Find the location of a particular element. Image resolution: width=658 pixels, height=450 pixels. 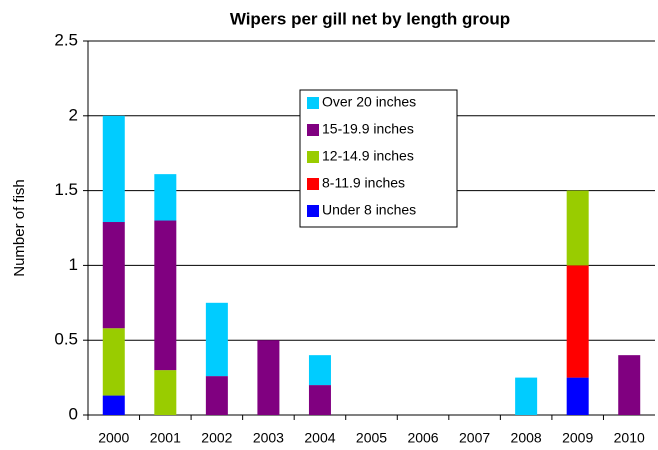

x-tick-label: 2006 is located at coordinates (422, 438).